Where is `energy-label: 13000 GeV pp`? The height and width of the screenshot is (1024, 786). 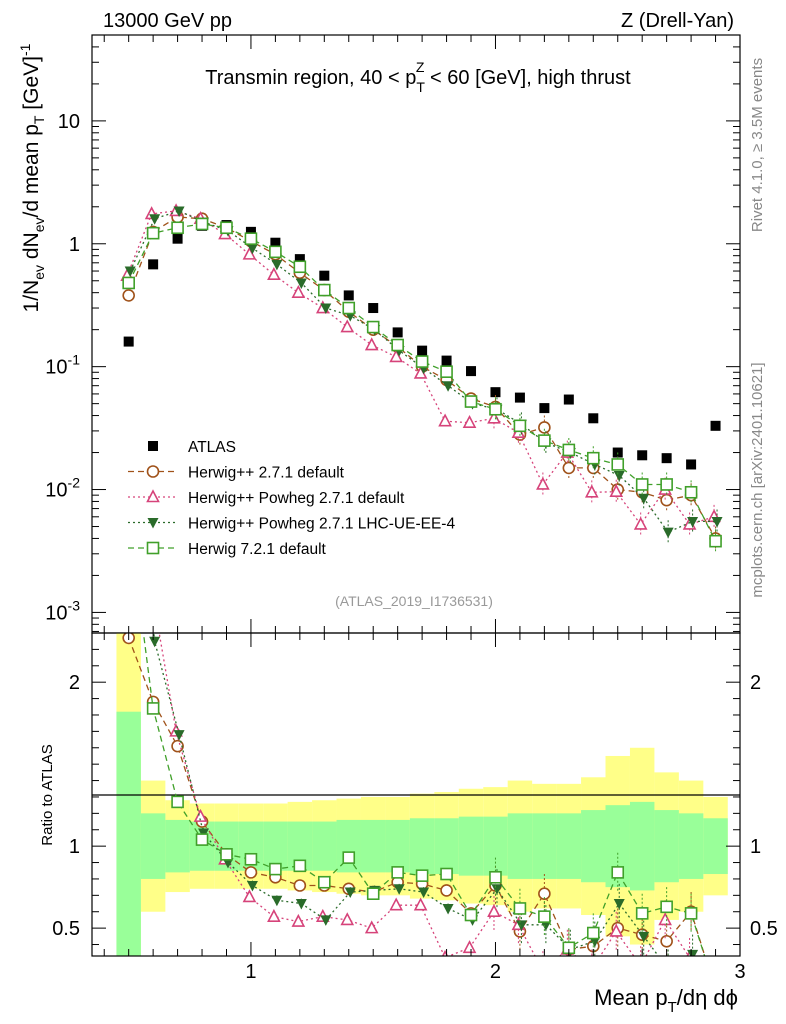
energy-label: 13000 GeV pp is located at coordinates (167, 21).